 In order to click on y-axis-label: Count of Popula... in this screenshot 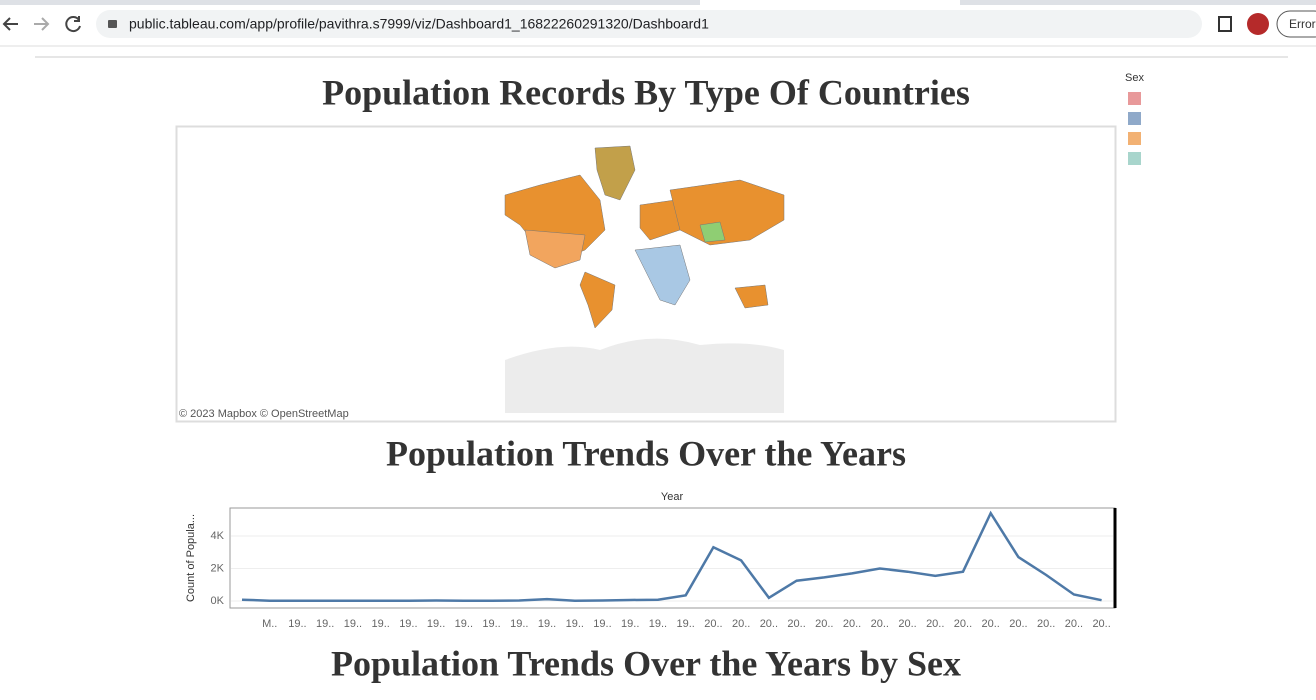, I will do `click(191, 558)`.